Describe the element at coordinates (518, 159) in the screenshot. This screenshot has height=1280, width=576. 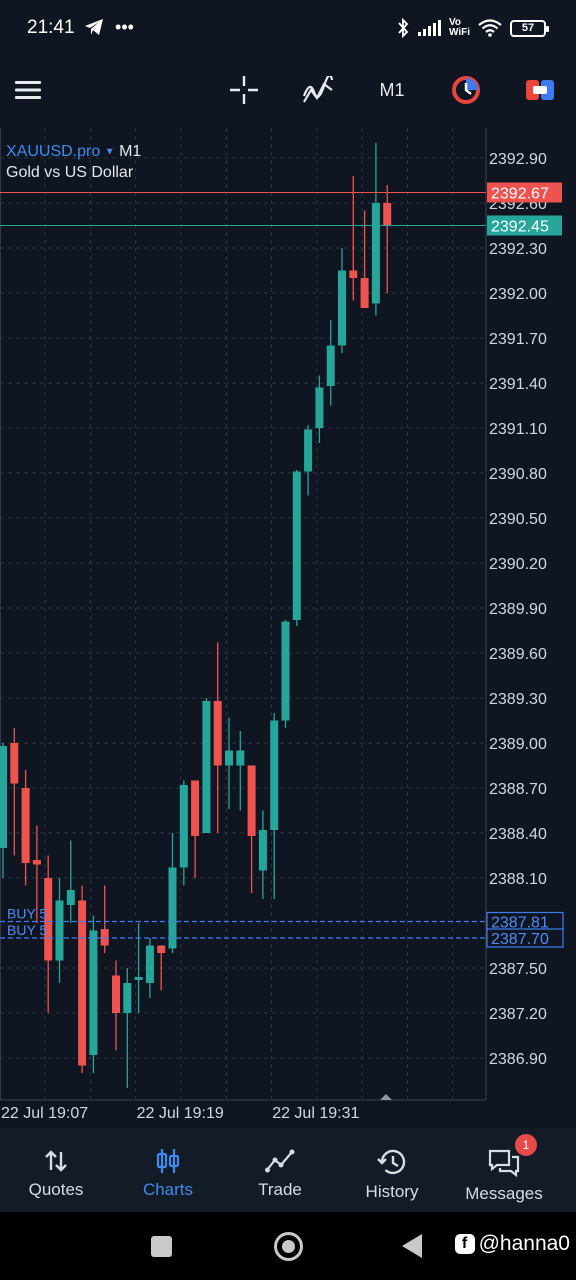
I see `price-tick-label: 2392.90` at that location.